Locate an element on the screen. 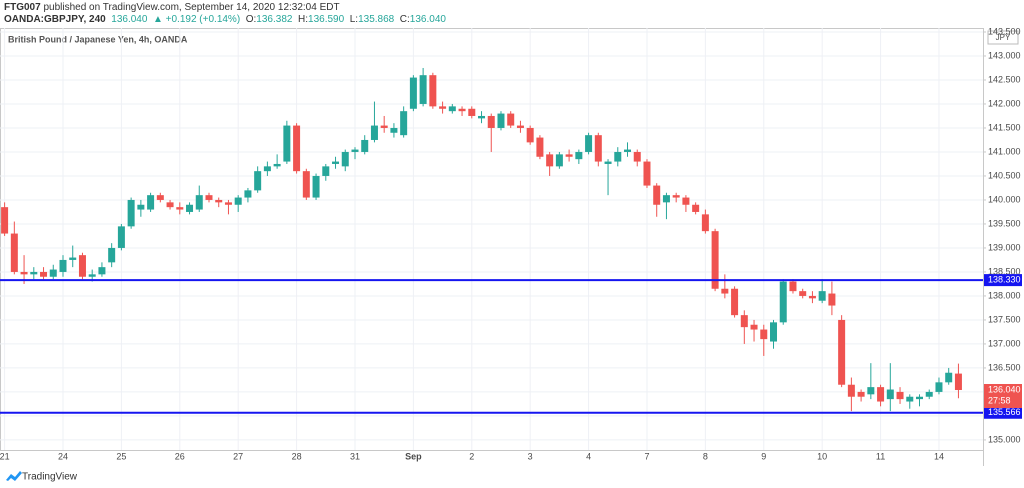  x-tick-label: 28 is located at coordinates (297, 456).